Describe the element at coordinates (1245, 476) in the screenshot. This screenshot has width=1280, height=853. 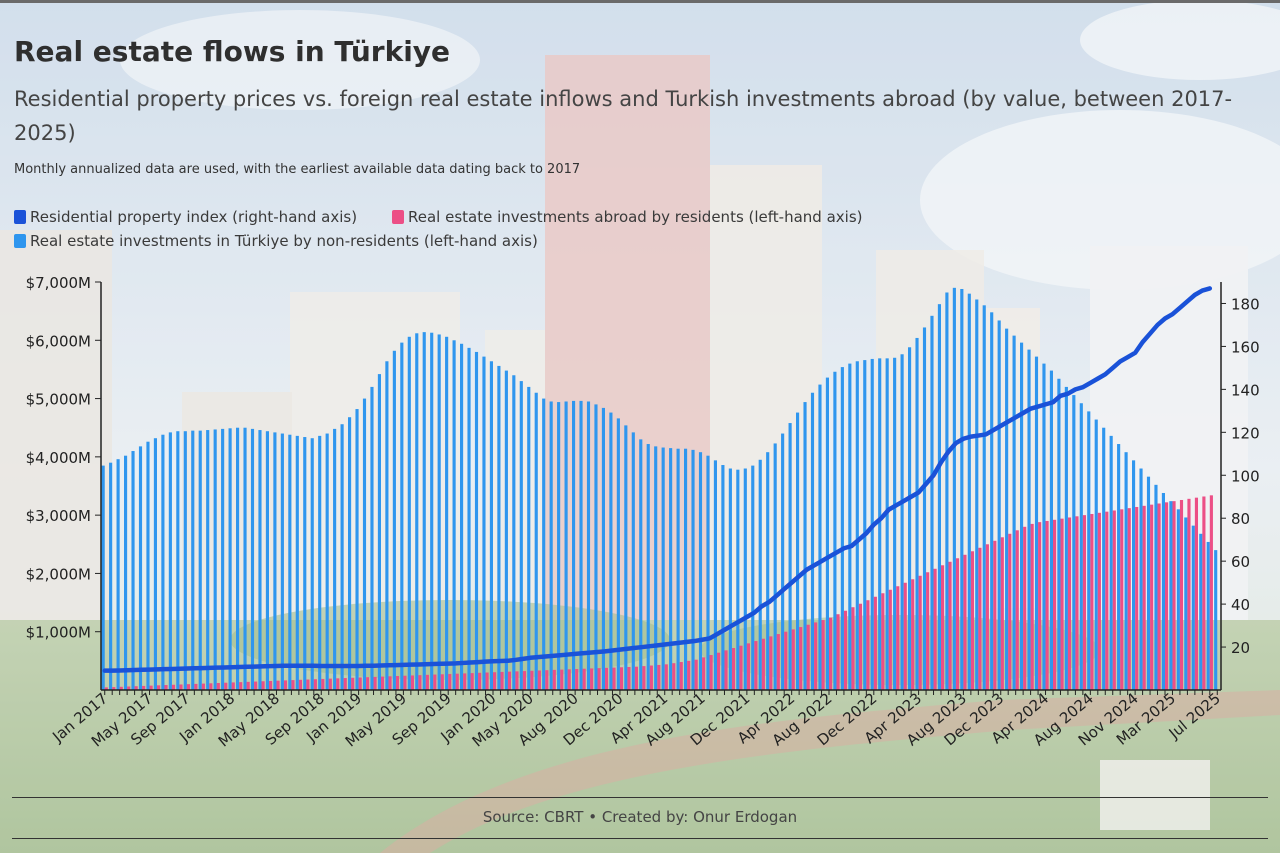
I see `y-right-tick-label: 100` at that location.